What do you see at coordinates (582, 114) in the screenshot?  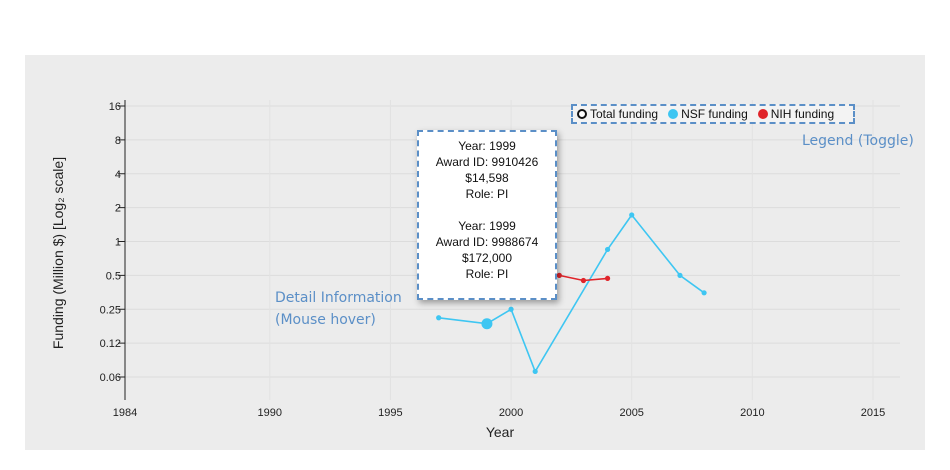 I see `total-funding-marker-icon` at bounding box center [582, 114].